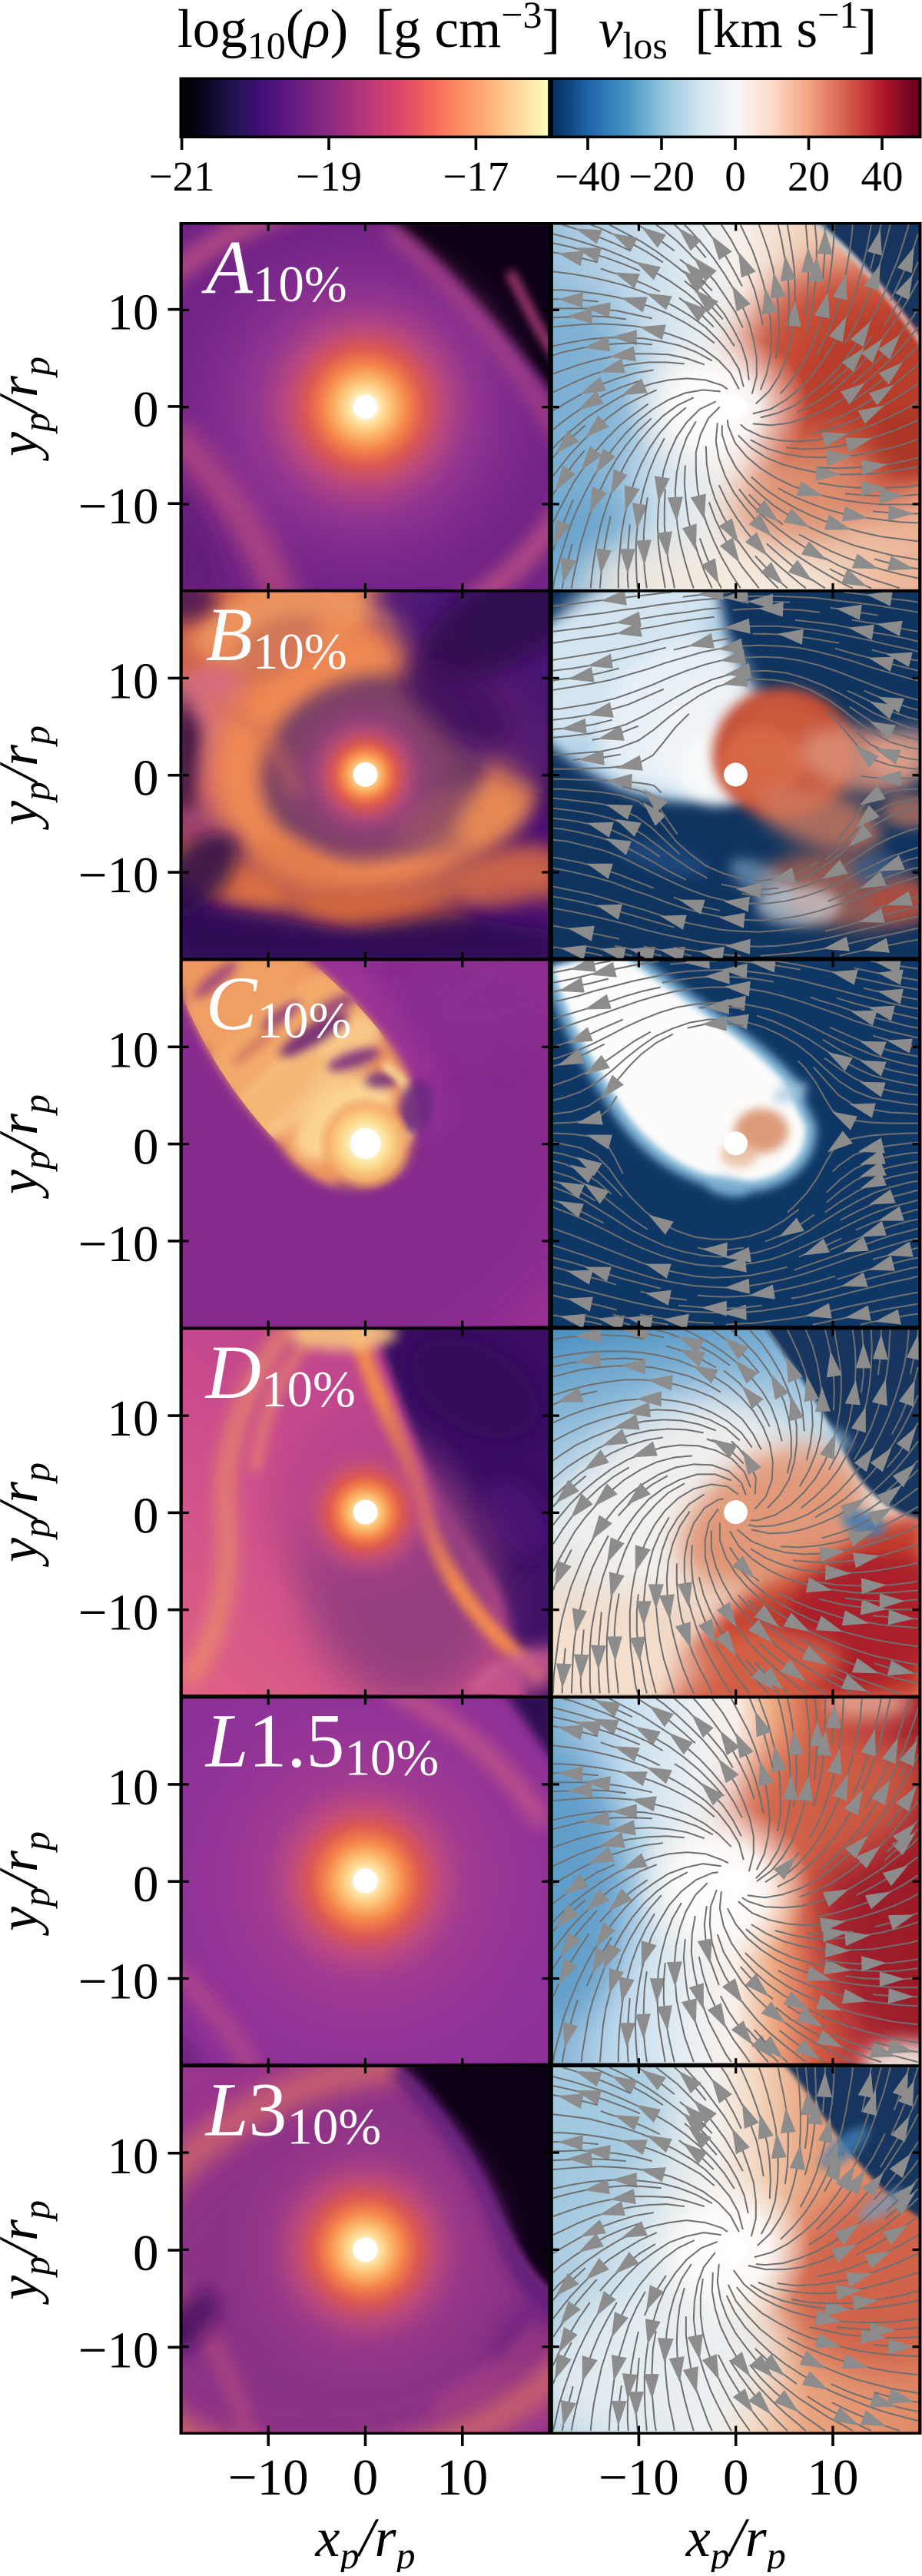 The image size is (922, 2576). Describe the element at coordinates (882, 176) in the screenshot. I see `svg-text: 40` at that location.